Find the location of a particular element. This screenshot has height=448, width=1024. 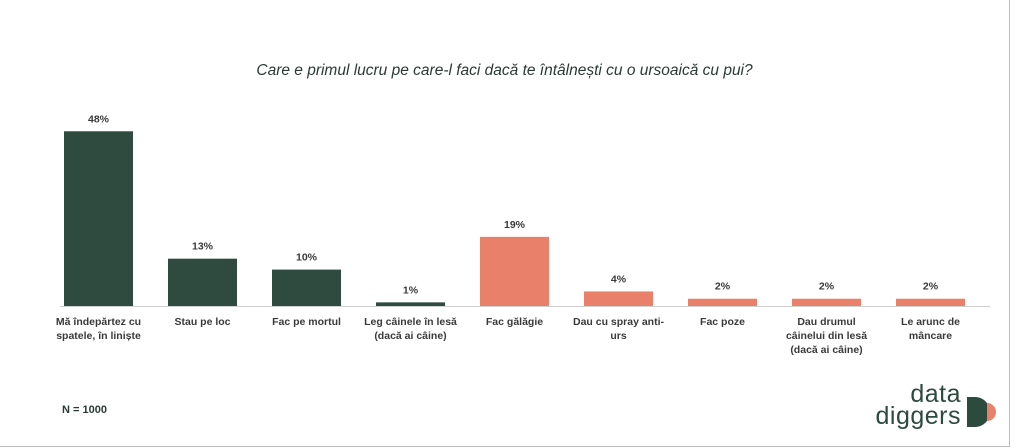

category-label-4: Leg câinele în lesă (dacă ai câine) is located at coordinates (410, 329).